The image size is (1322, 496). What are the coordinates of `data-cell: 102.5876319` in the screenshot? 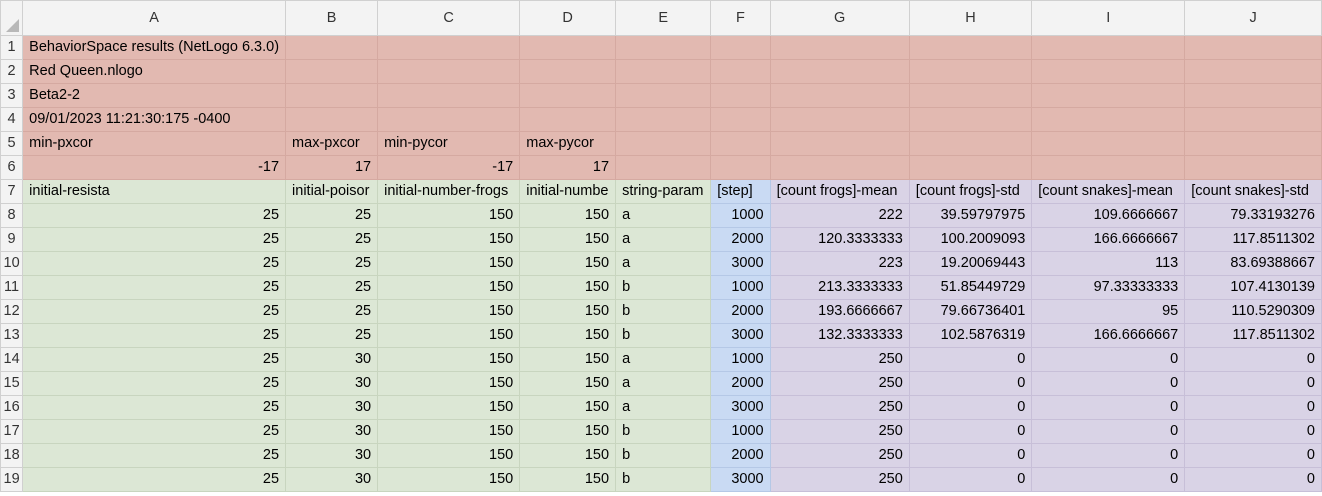 It's located at (970, 335).